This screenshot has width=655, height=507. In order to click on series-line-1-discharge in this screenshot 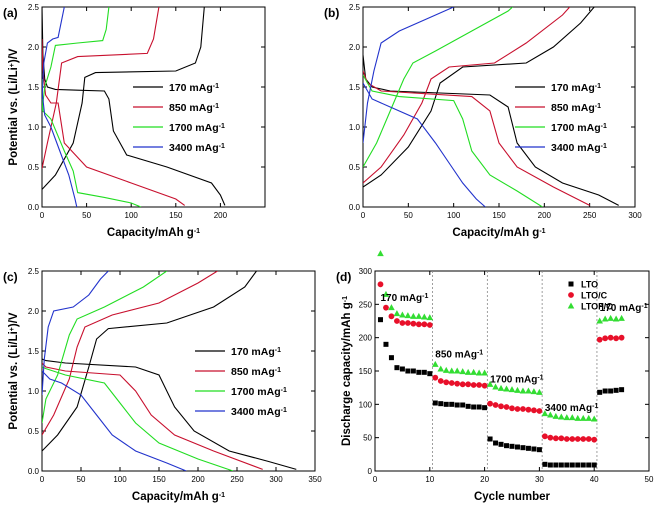, I will do `click(134, 106)`.